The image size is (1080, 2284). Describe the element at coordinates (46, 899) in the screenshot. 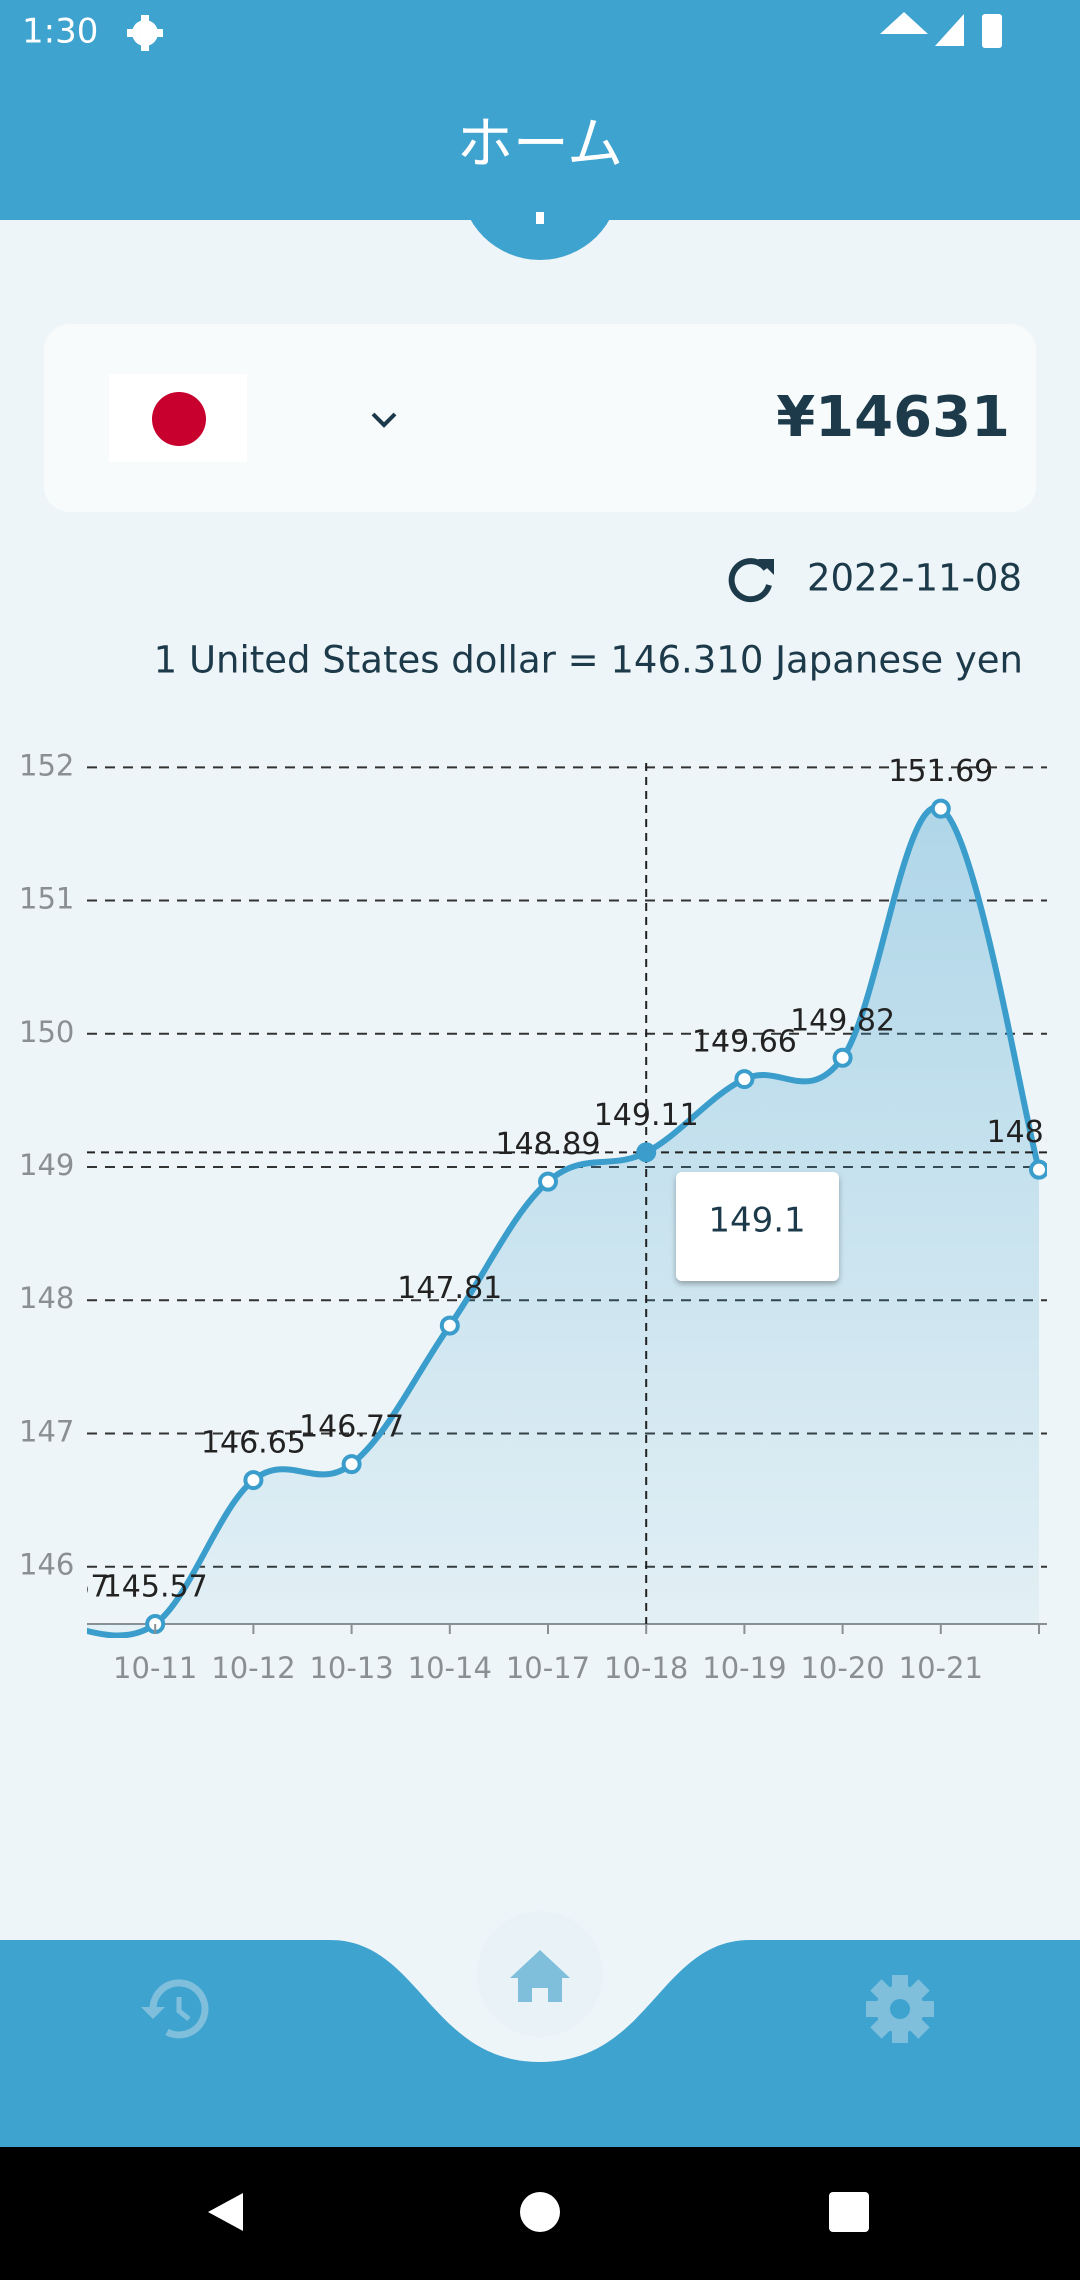

I see `y-tick-label: 151` at that location.